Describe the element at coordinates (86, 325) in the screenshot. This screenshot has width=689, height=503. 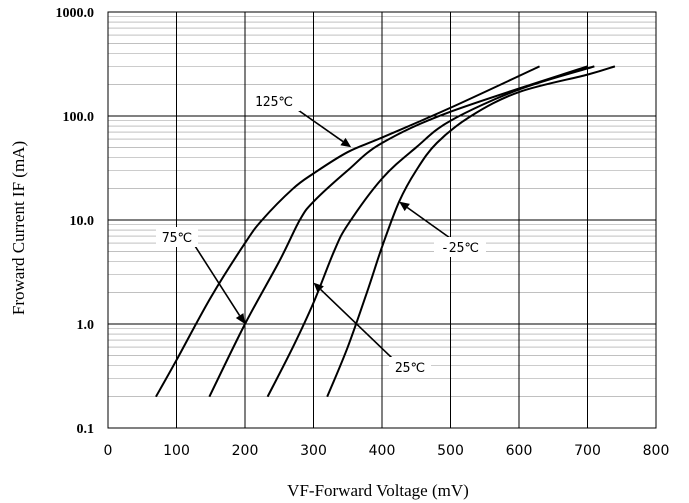
I see `y-tick-label: 1.0` at that location.